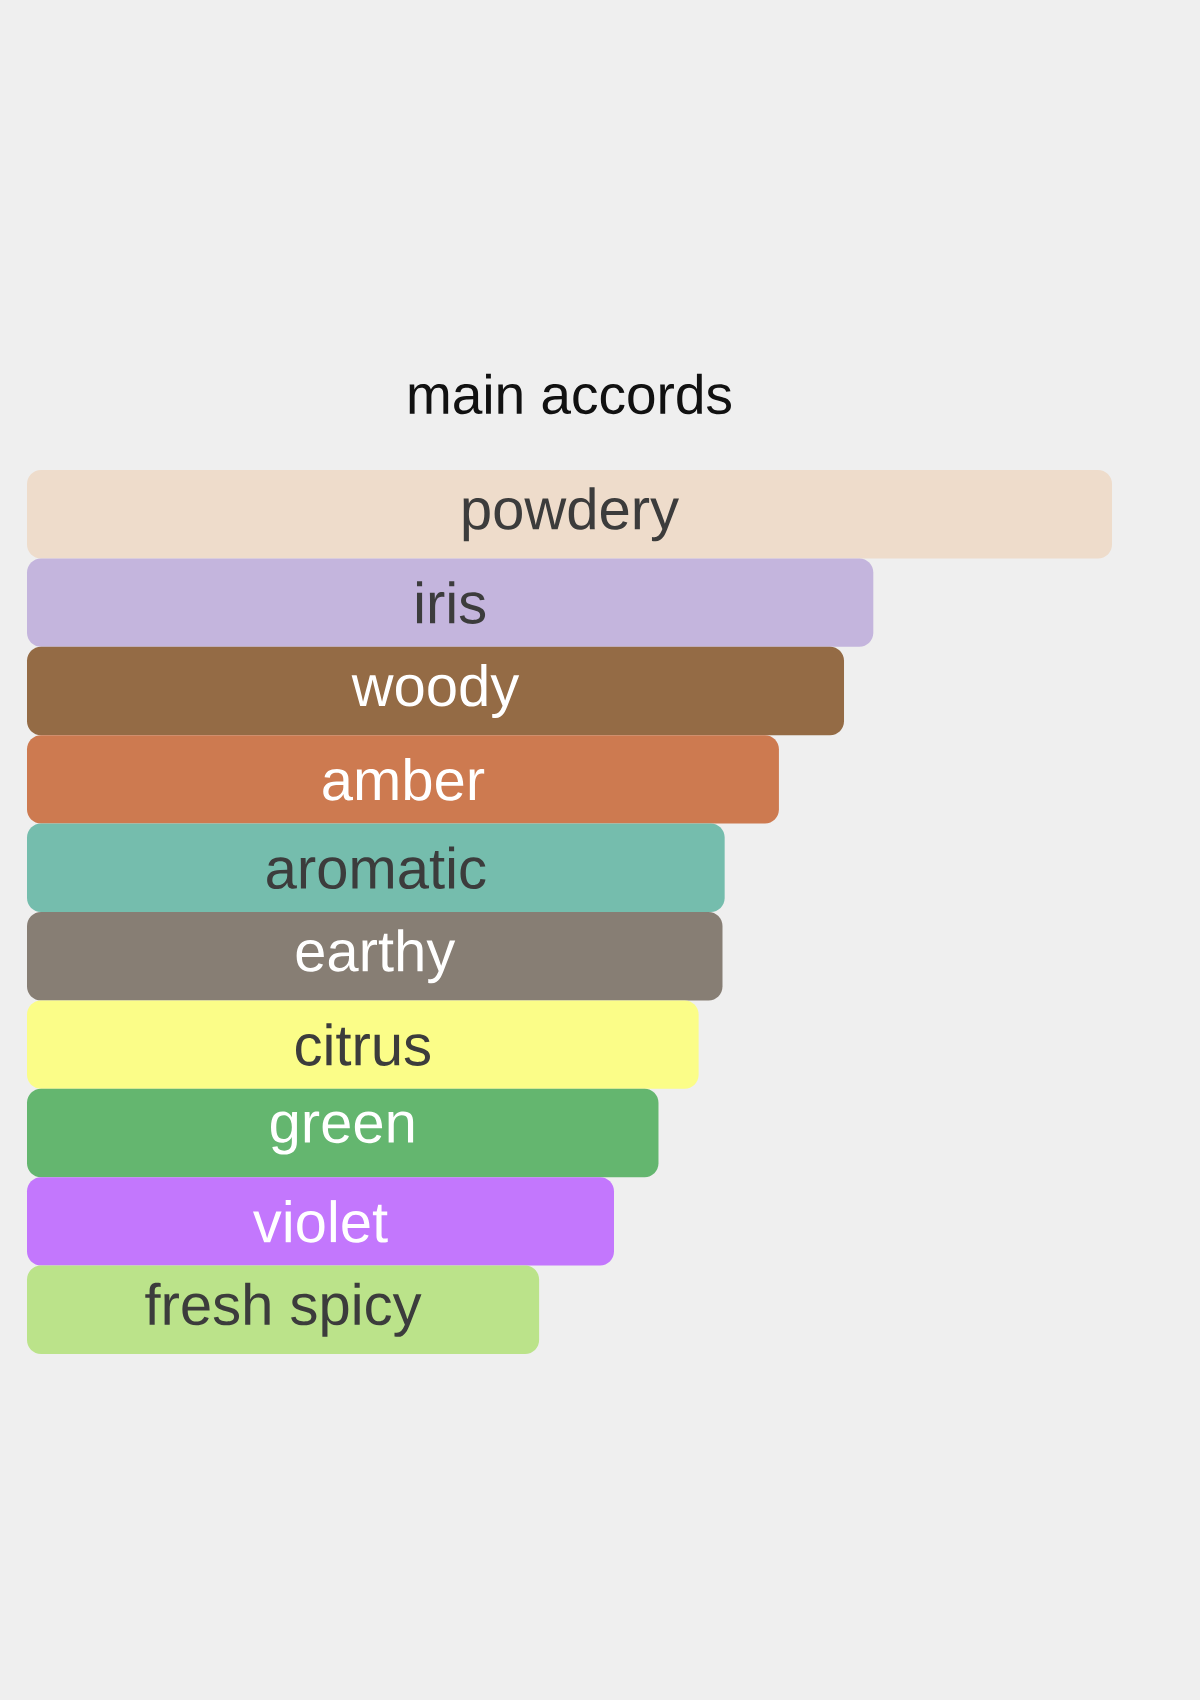  I want to click on y-tick-label: iris, so click(451, 602).